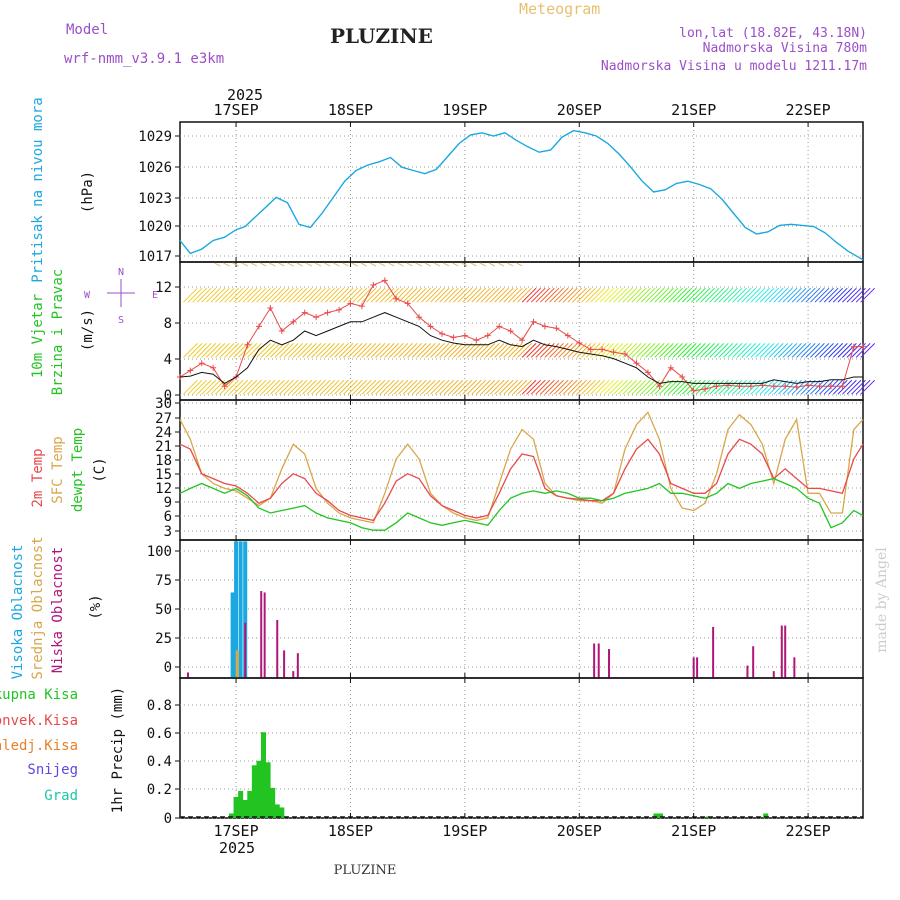  Describe the element at coordinates (168, 324) in the screenshot. I see `y-tick-label: 8` at that location.